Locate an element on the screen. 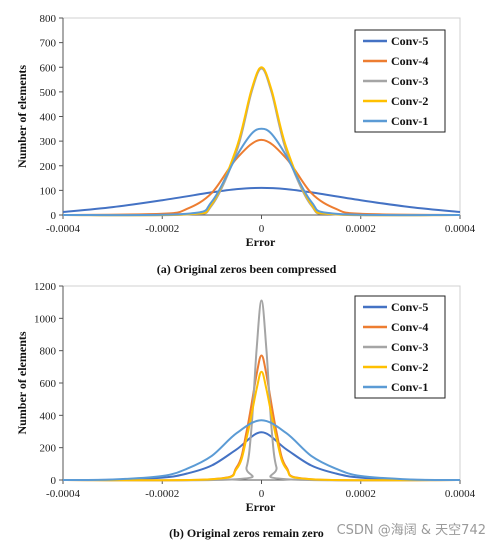 Image resolution: width=498 pixels, height=546 pixels. watermark: CSDN @海阔 & 天空742 is located at coordinates (411, 530).